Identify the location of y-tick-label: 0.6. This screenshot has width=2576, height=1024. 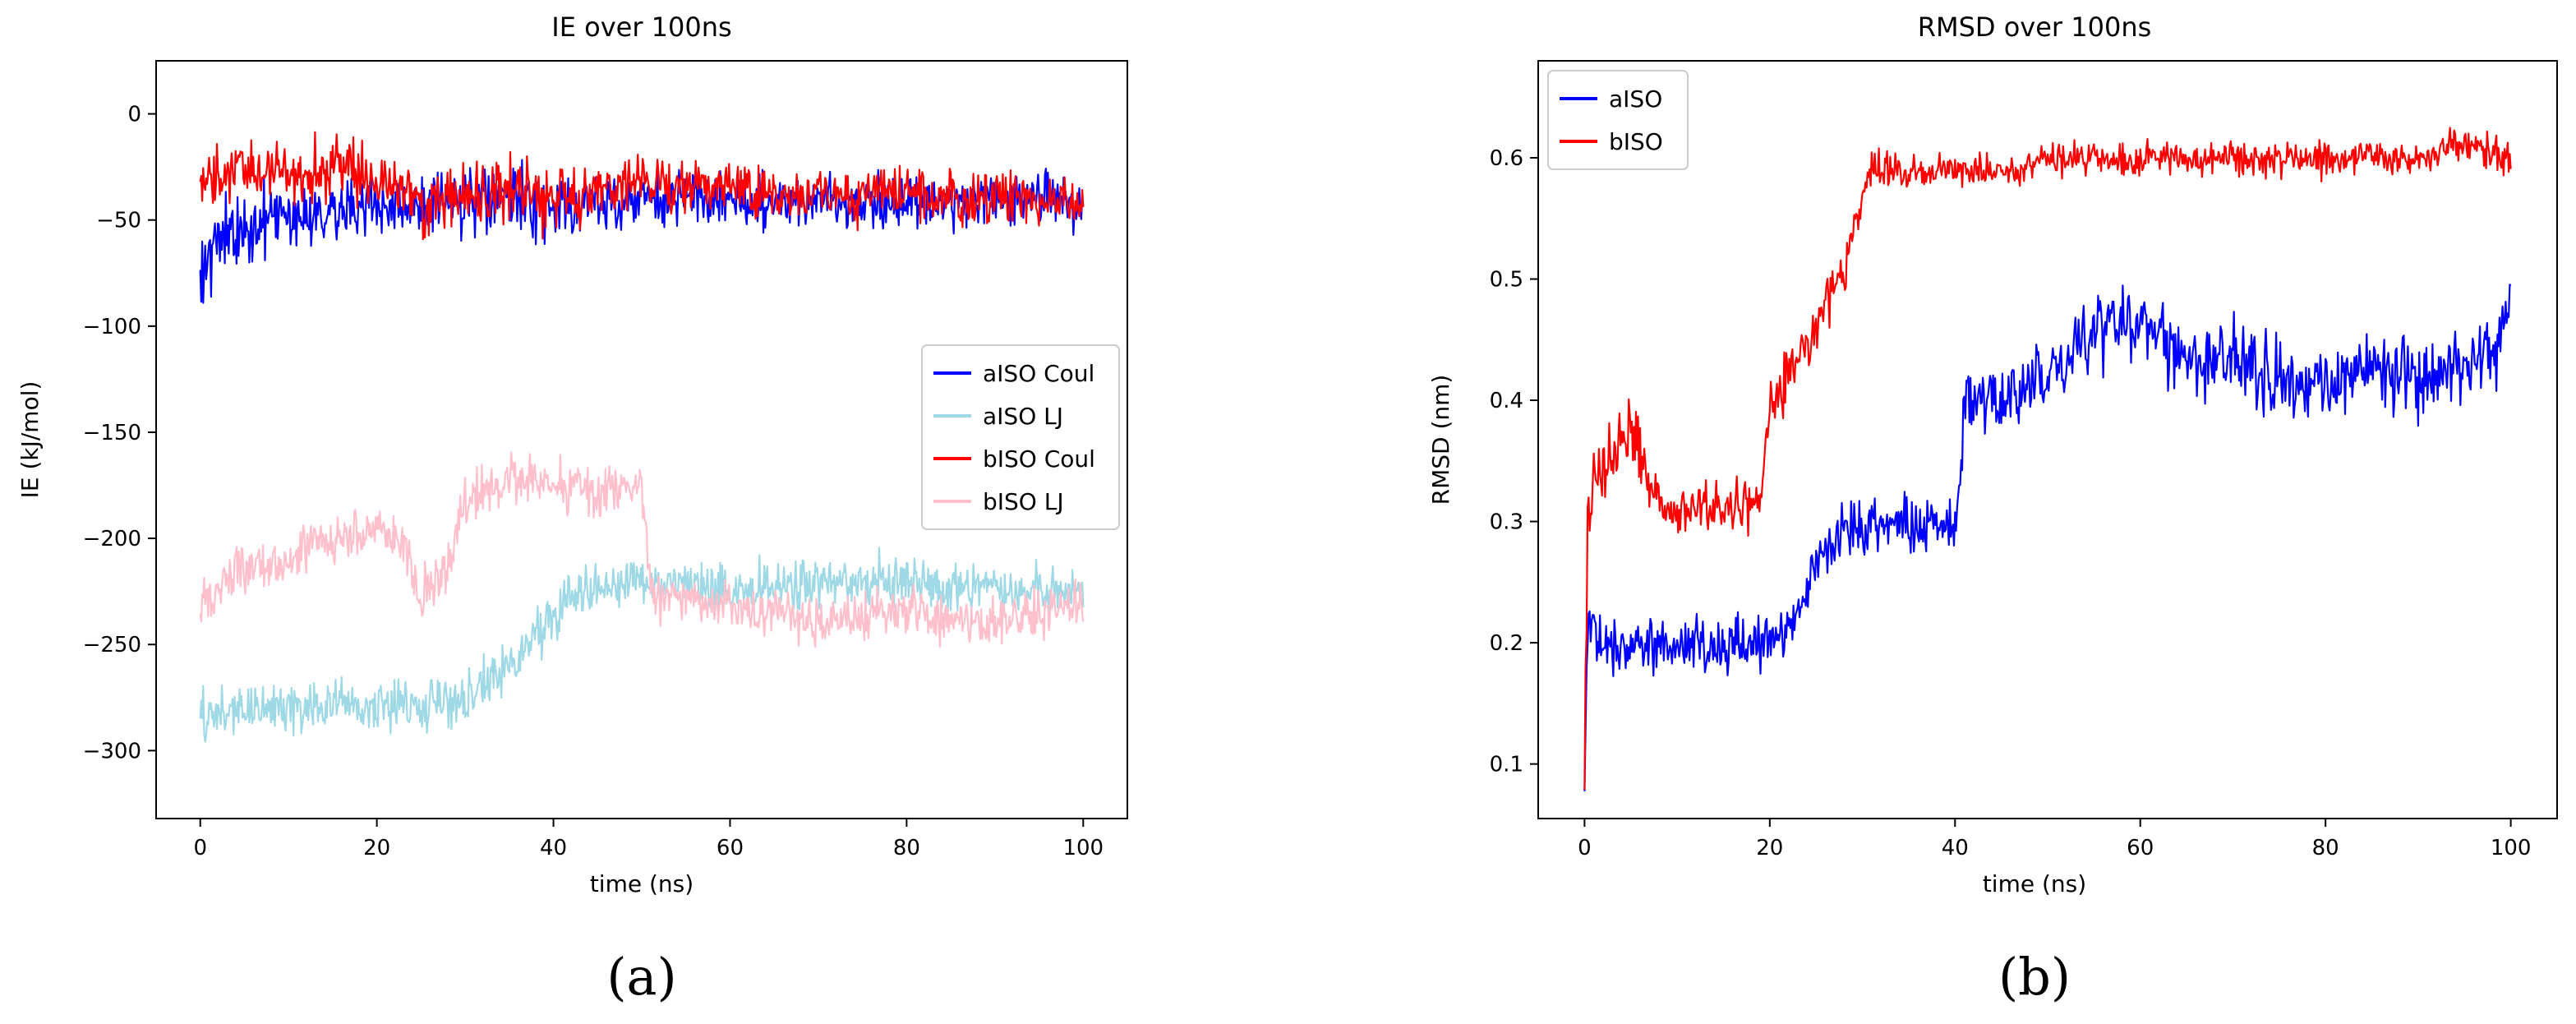
(1506, 158).